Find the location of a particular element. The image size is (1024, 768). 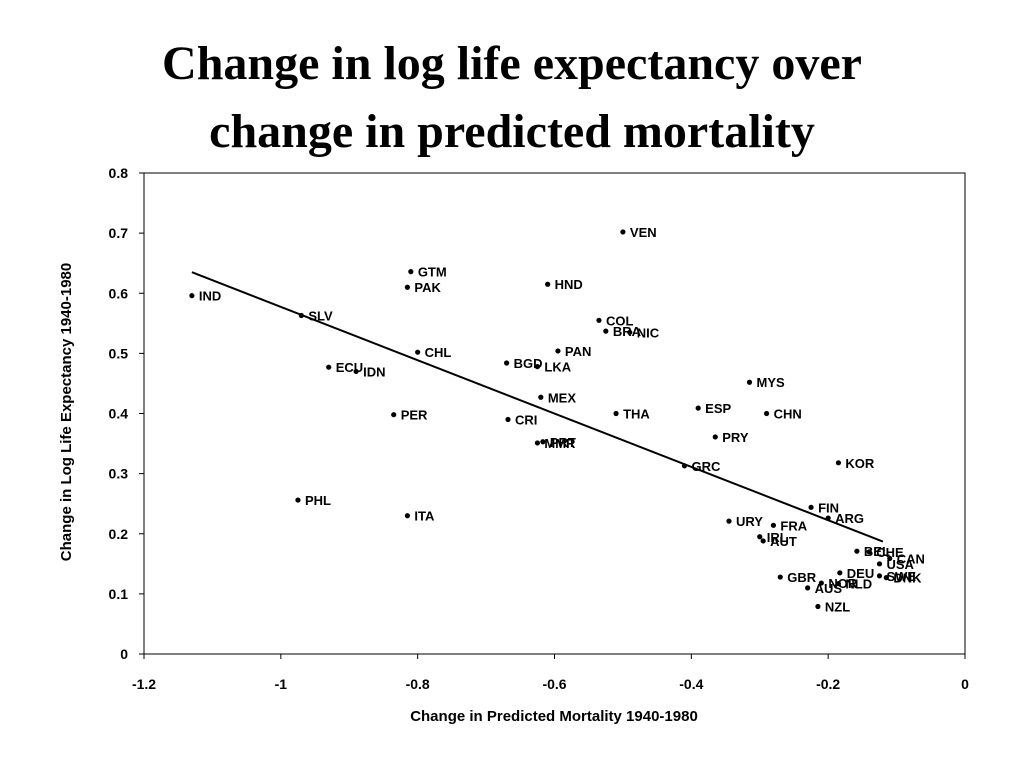

y-tick-label: 0.1 is located at coordinates (119, 594).